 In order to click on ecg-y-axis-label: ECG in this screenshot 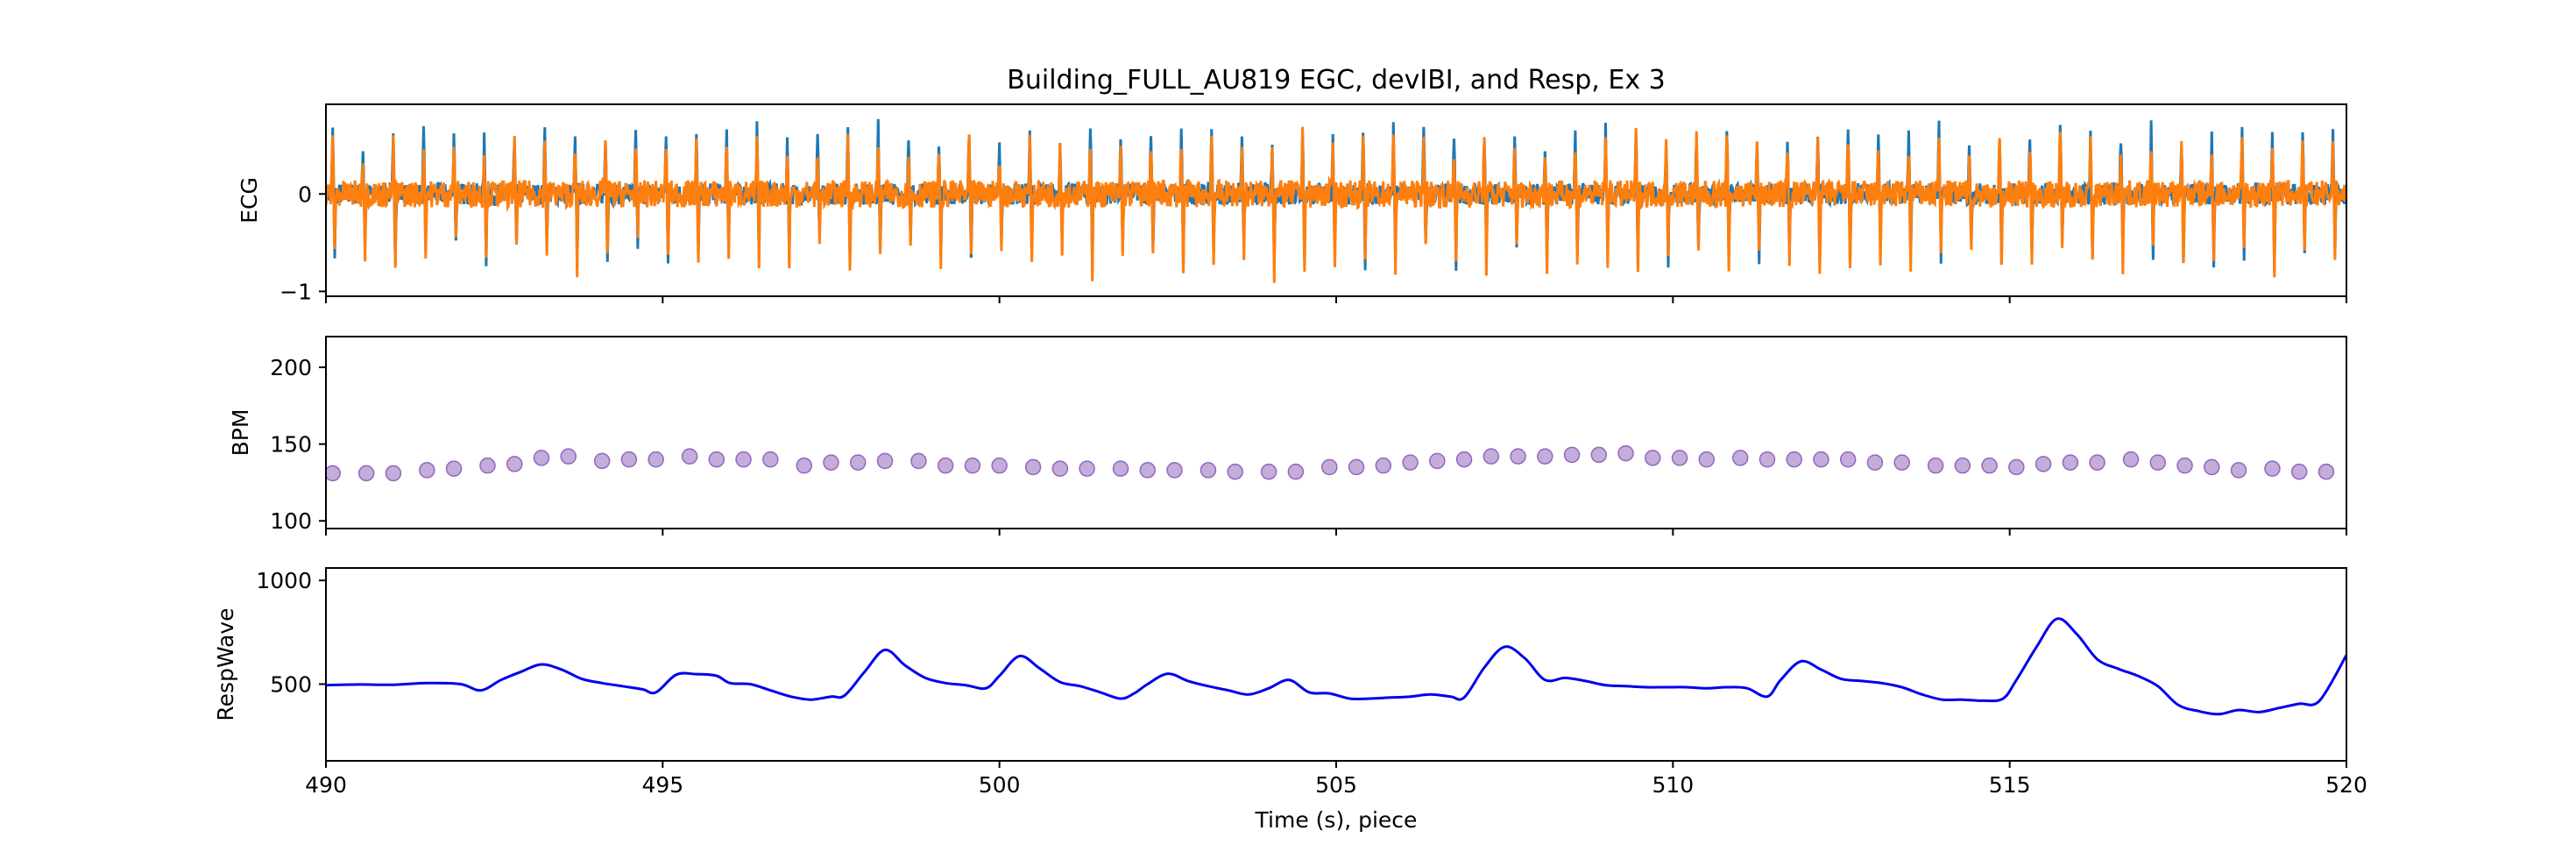, I will do `click(249, 200)`.